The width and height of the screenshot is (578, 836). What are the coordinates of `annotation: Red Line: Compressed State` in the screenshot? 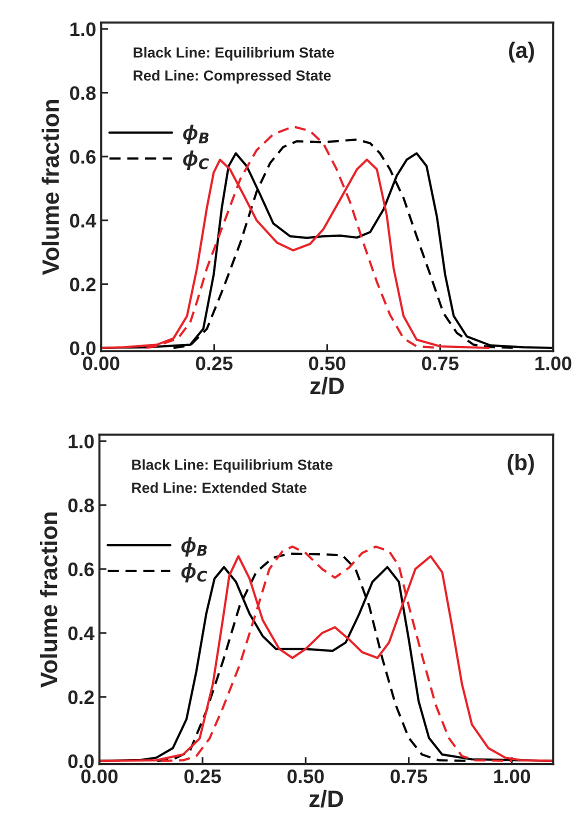 It's located at (232, 77).